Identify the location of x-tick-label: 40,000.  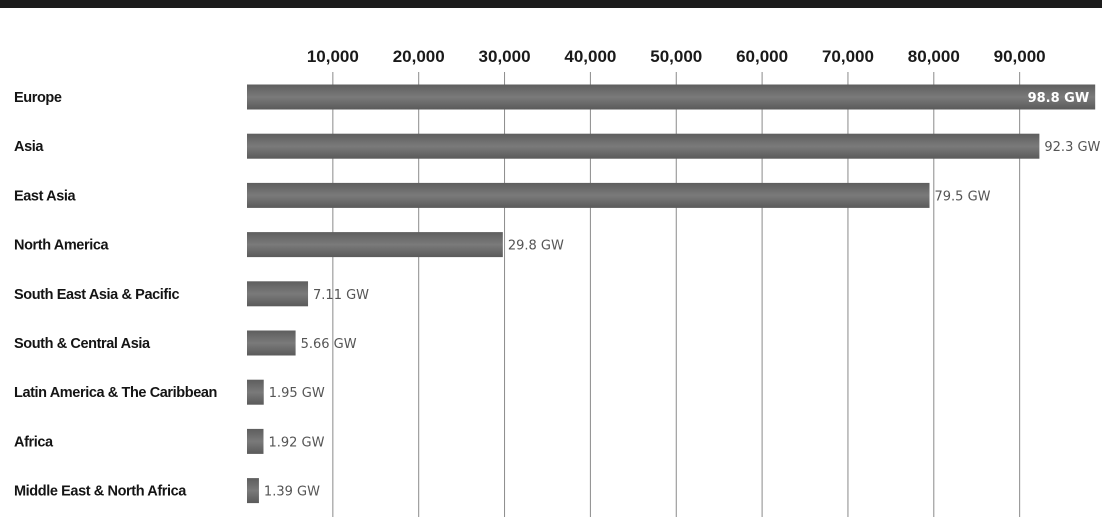
(590, 56).